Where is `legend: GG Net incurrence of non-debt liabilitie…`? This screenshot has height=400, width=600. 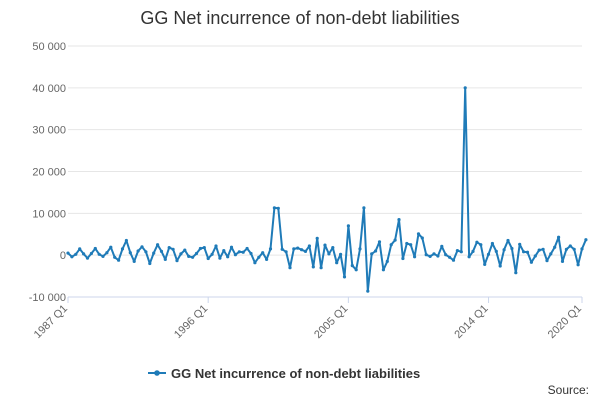
legend: GG Net incurrence of non-debt liabilitie… is located at coordinates (284, 373).